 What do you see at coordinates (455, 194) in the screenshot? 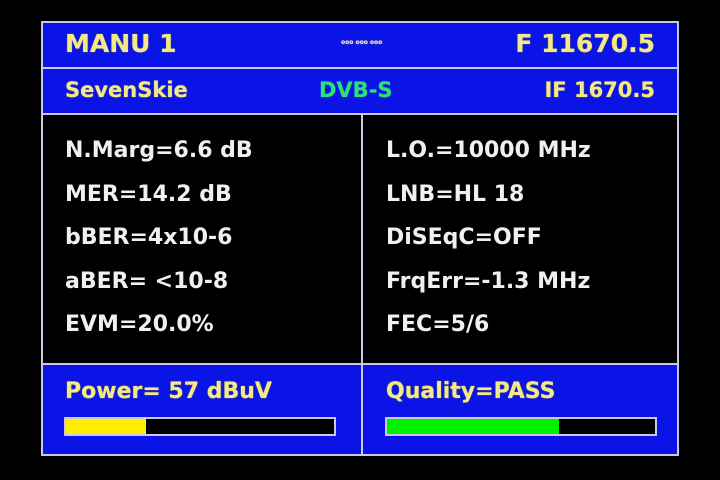
I see `lnb: LNB=HL 18` at bounding box center [455, 194].